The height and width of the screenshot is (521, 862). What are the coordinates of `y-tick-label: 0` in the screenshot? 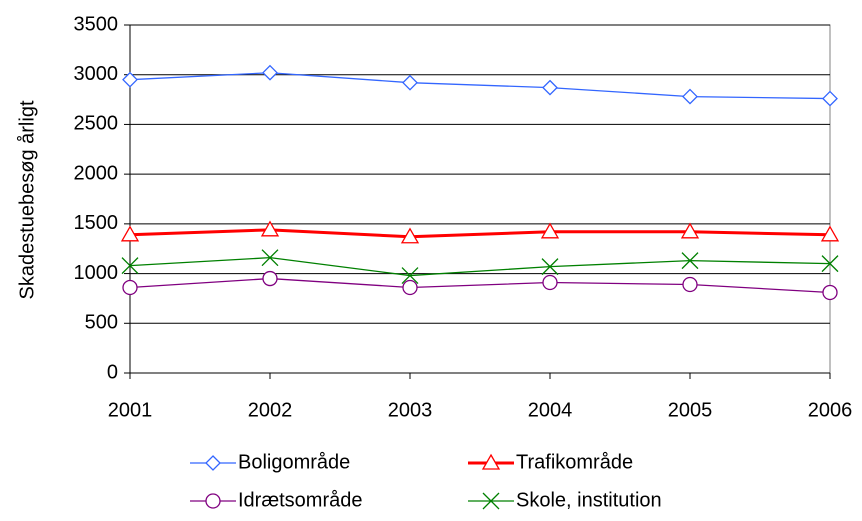 It's located at (112, 372).